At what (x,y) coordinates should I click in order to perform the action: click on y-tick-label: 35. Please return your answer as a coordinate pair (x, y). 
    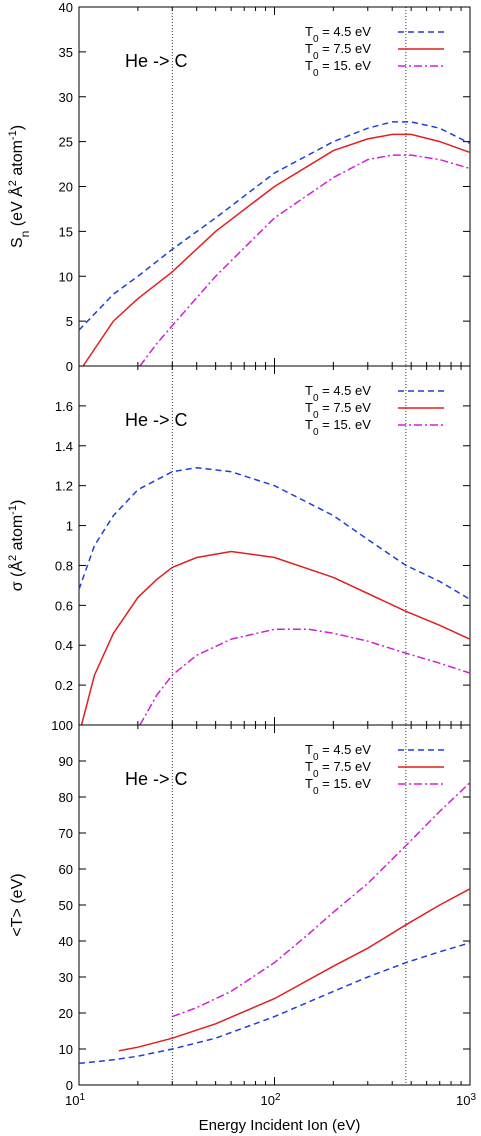
    Looking at the image, I should click on (66, 52).